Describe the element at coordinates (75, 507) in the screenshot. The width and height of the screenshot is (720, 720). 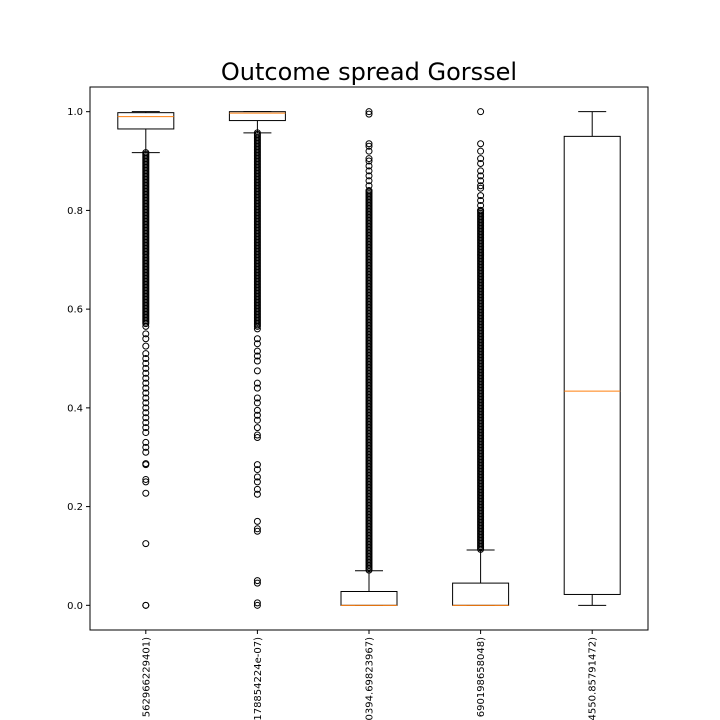
I see `y-tick-label: 0.2` at that location.